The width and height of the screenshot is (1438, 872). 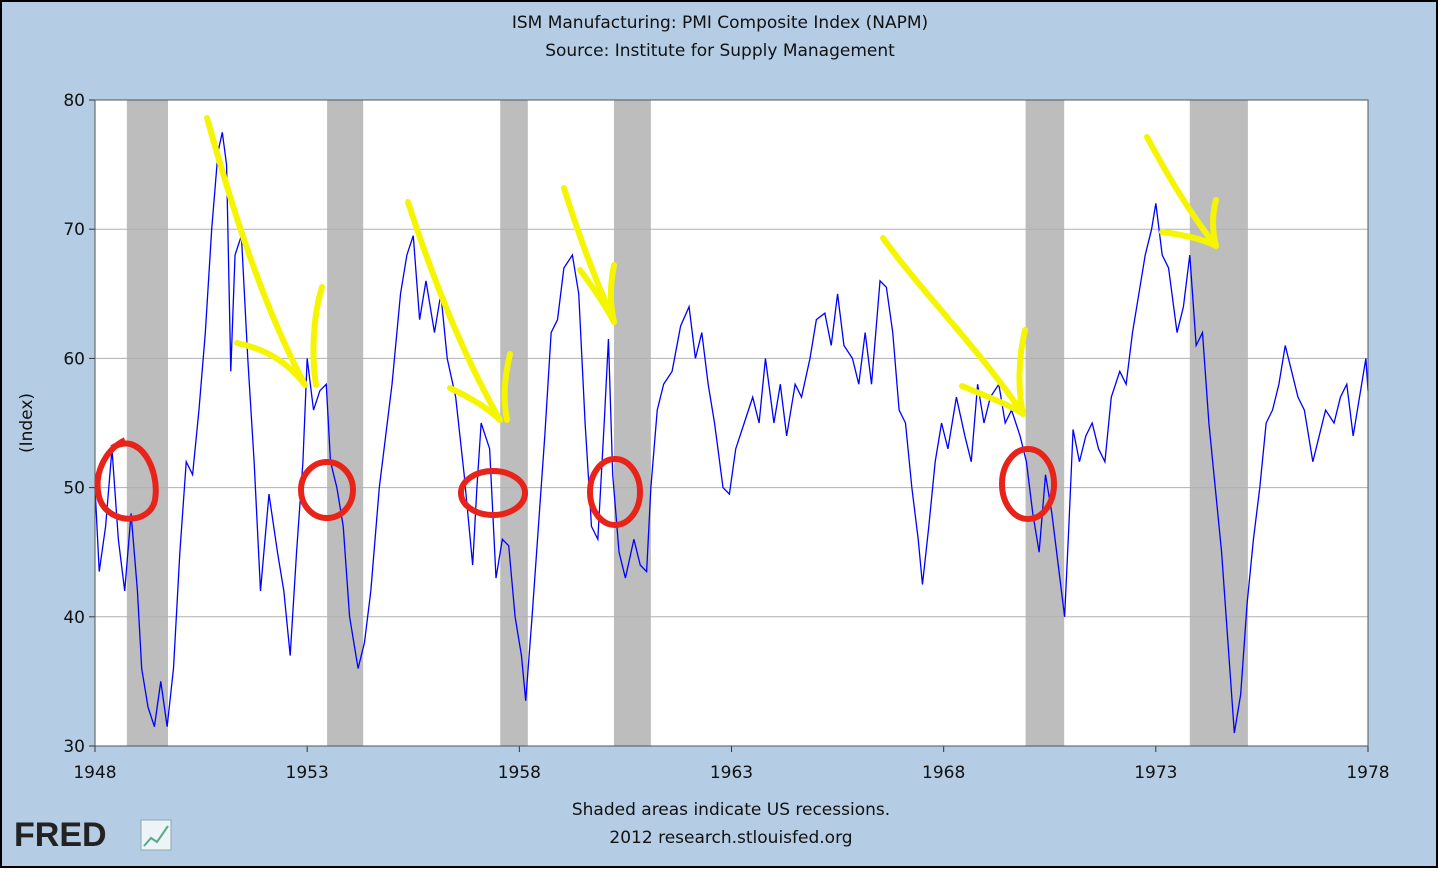 What do you see at coordinates (74, 489) in the screenshot?
I see `y-tick-label: 50` at bounding box center [74, 489].